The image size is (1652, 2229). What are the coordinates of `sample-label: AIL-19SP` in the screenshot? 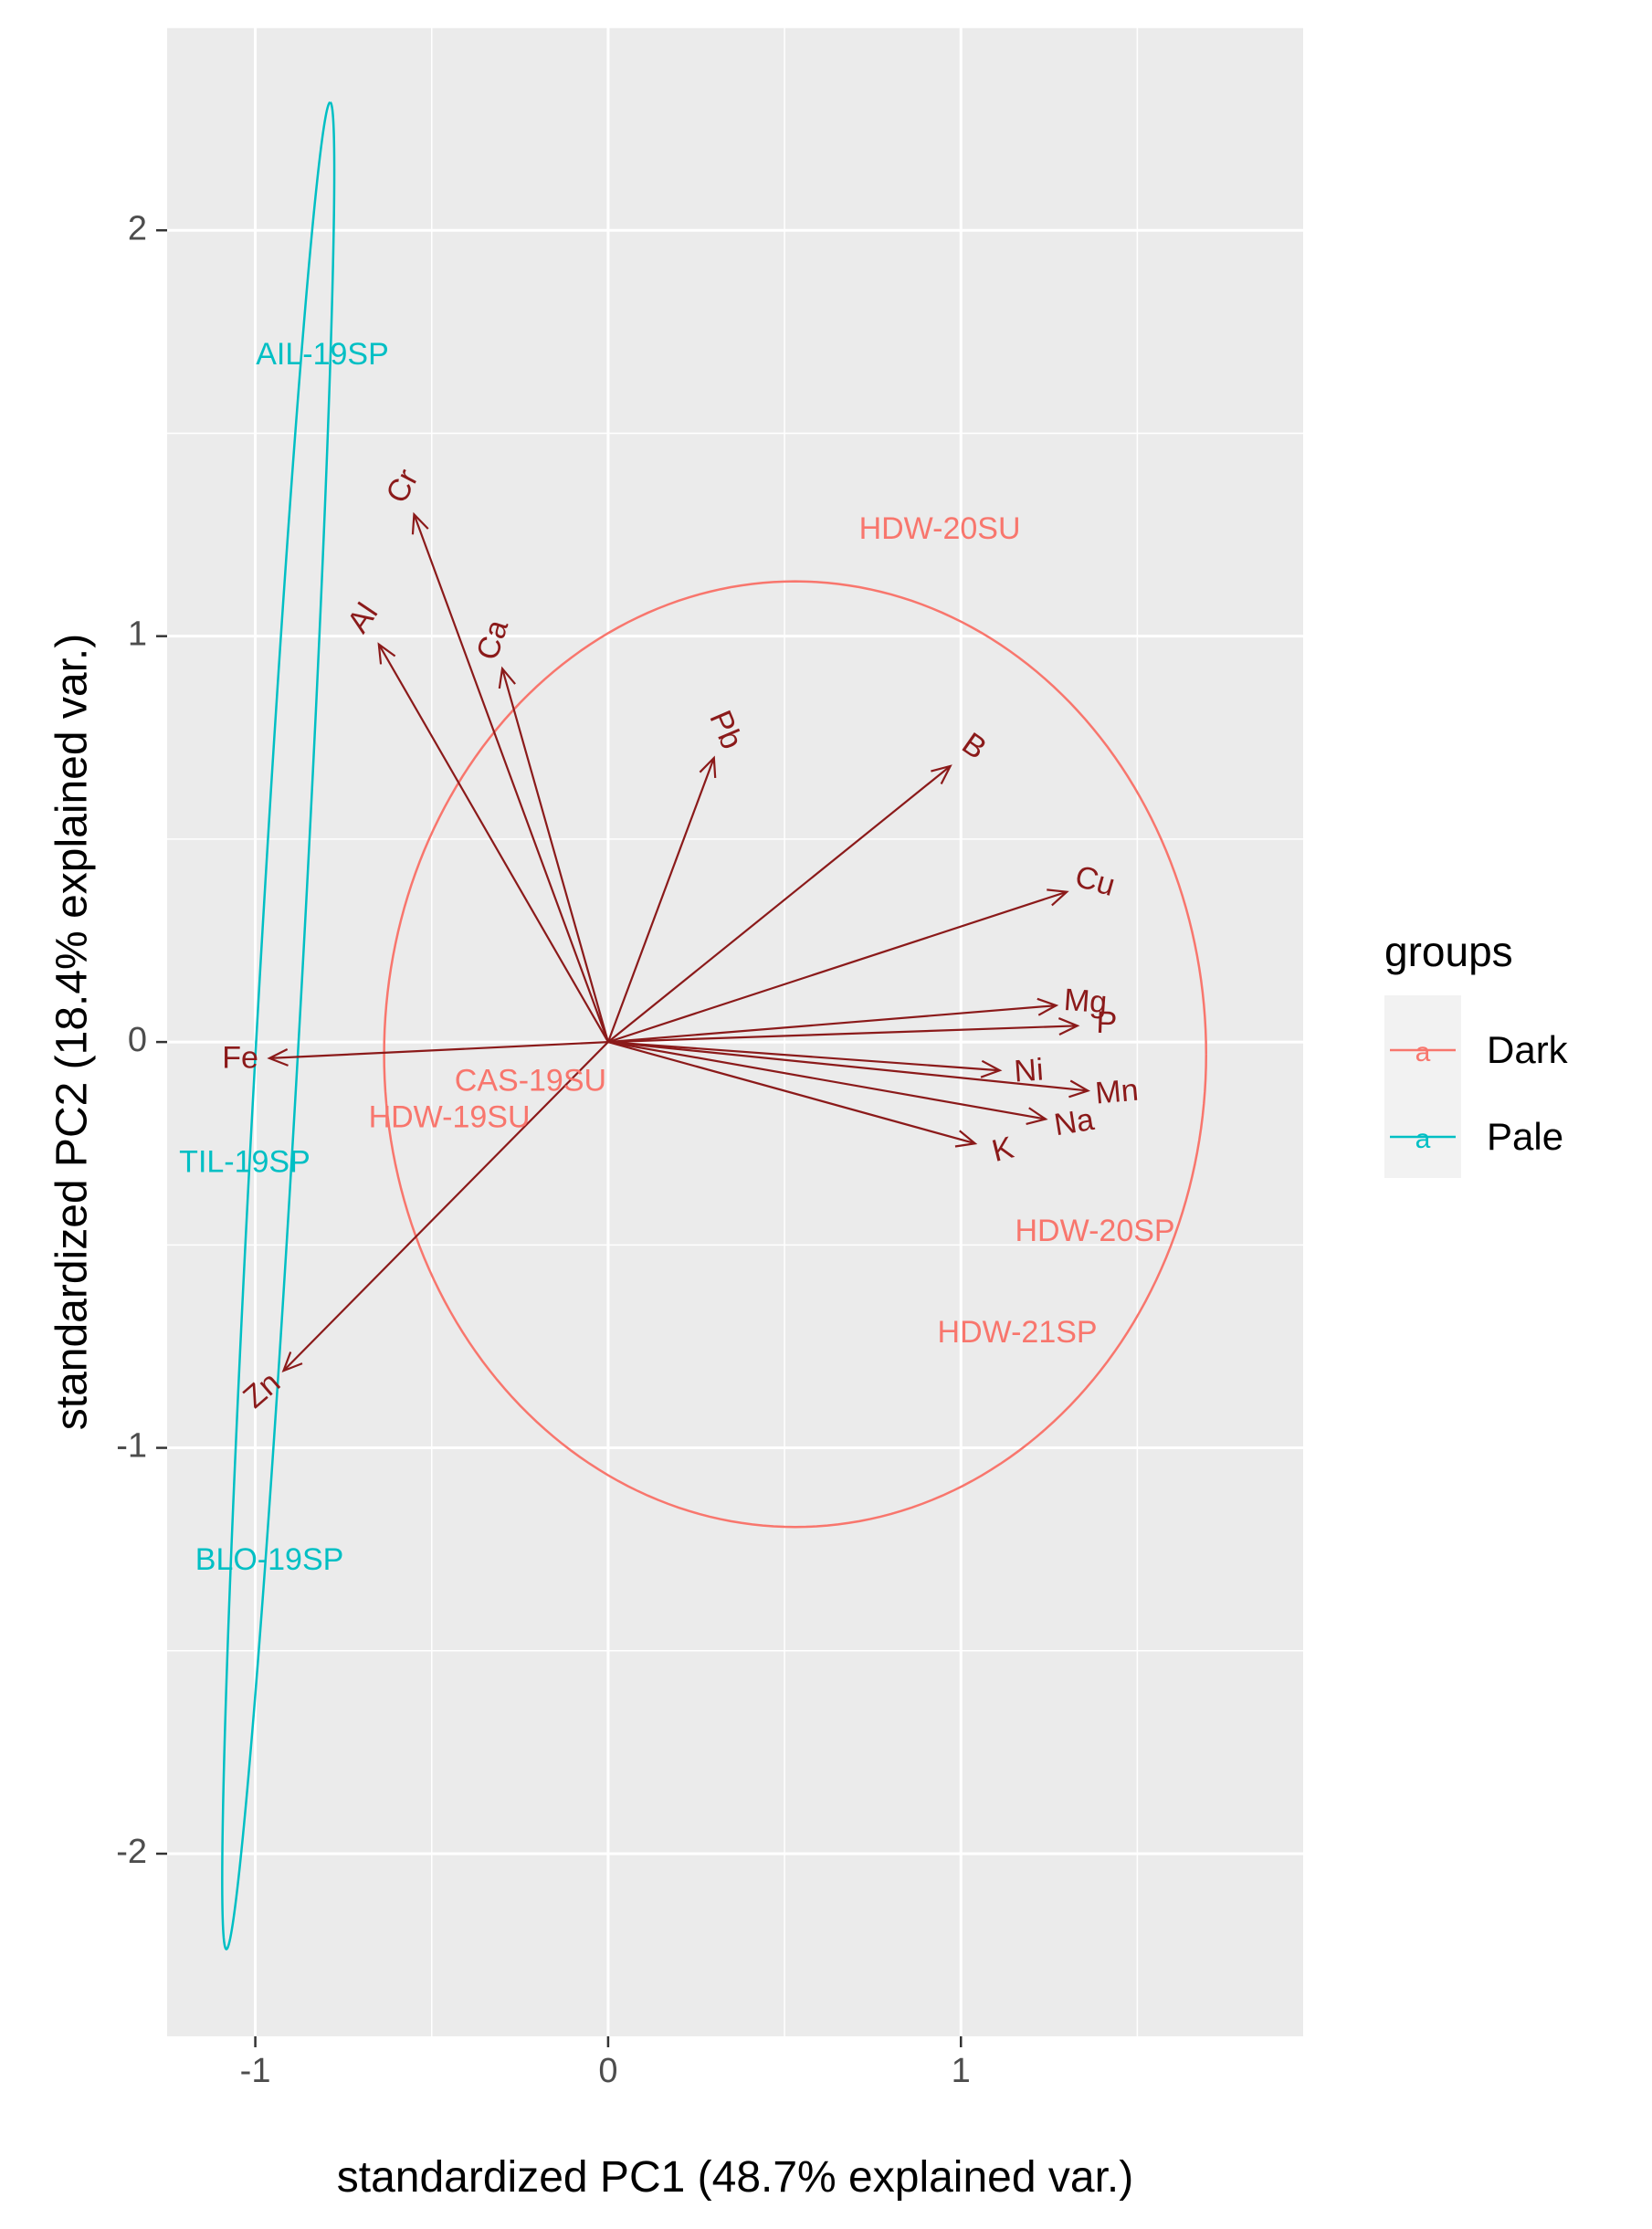 It's located at (322, 354).